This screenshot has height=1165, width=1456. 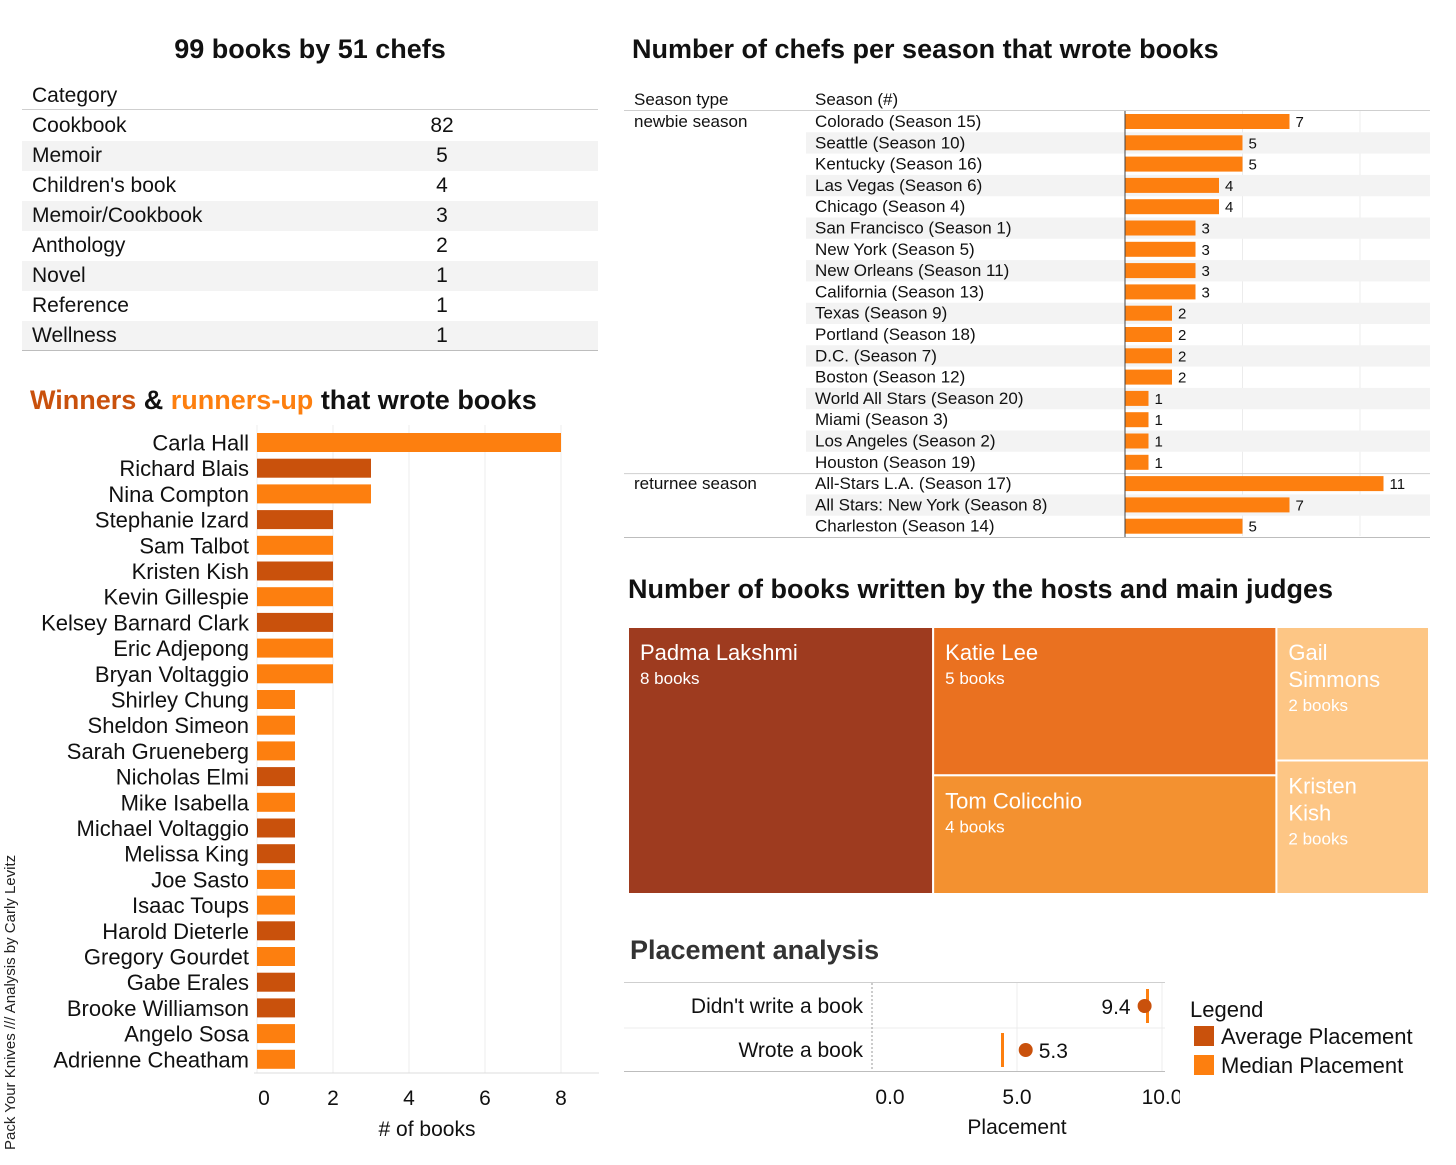 I want to click on season-label: Kentucky (Season 16), so click(x=898, y=164).